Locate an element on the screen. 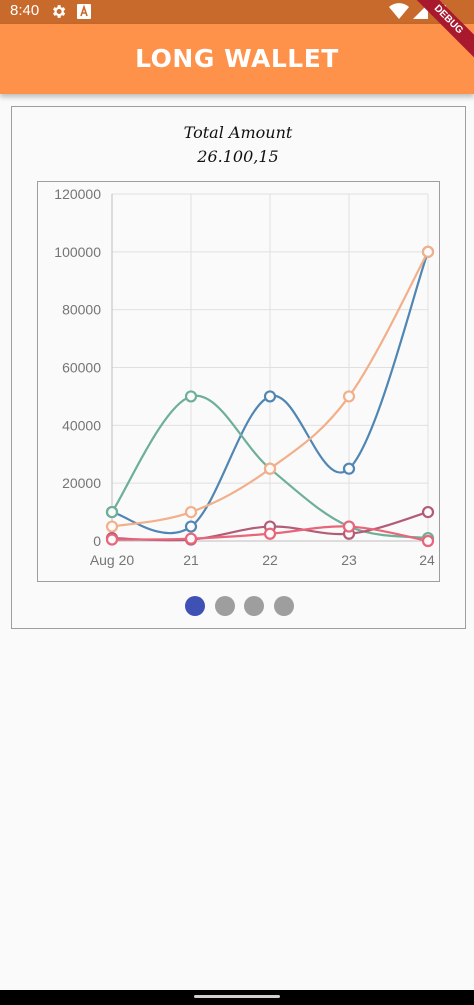 The width and height of the screenshot is (474, 1005). series-4-point is located at coordinates (428, 512).